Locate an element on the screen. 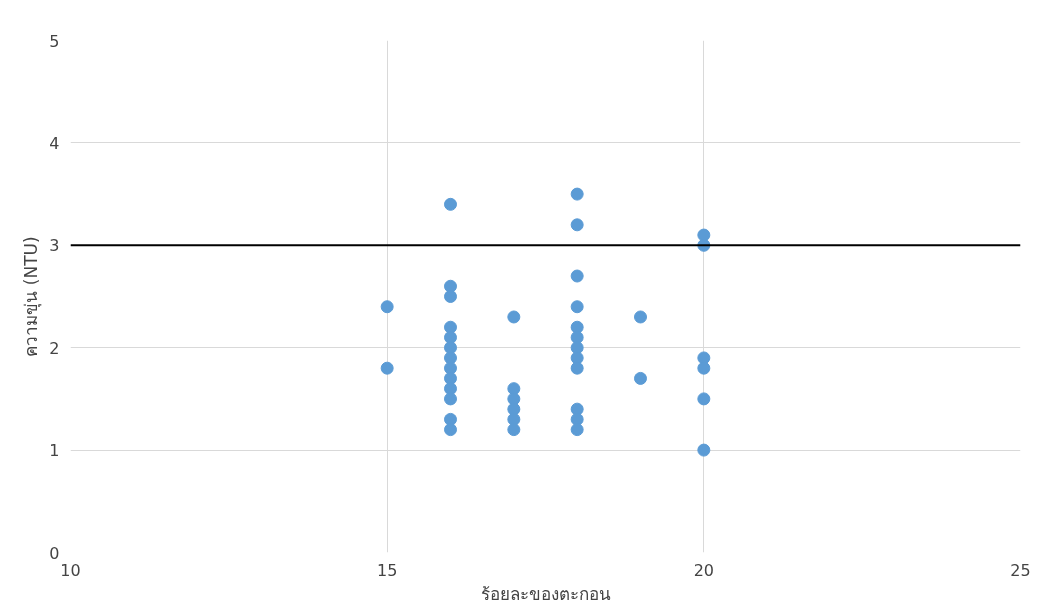 The image size is (1057, 613). y-axis-title: ความขุ่น (NTU) is located at coordinates (32, 296).